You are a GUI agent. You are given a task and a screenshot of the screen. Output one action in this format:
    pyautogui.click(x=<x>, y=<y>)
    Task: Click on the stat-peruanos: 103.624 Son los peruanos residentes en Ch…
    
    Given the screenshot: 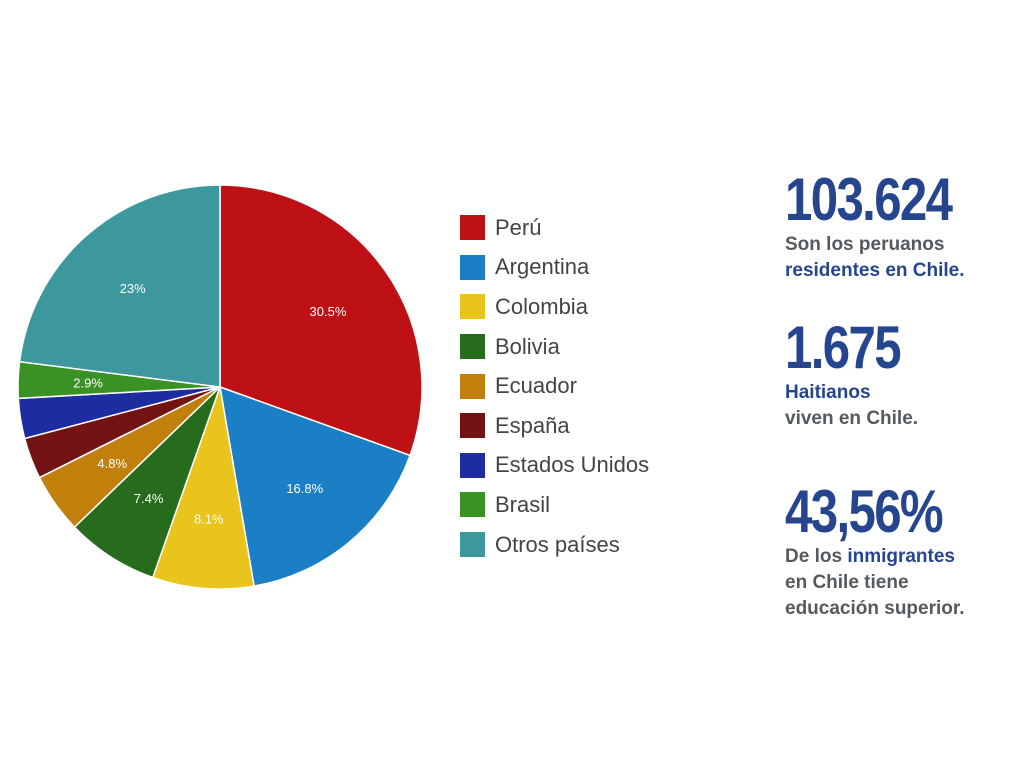 What is the action you would take?
    pyautogui.click(x=886, y=227)
    